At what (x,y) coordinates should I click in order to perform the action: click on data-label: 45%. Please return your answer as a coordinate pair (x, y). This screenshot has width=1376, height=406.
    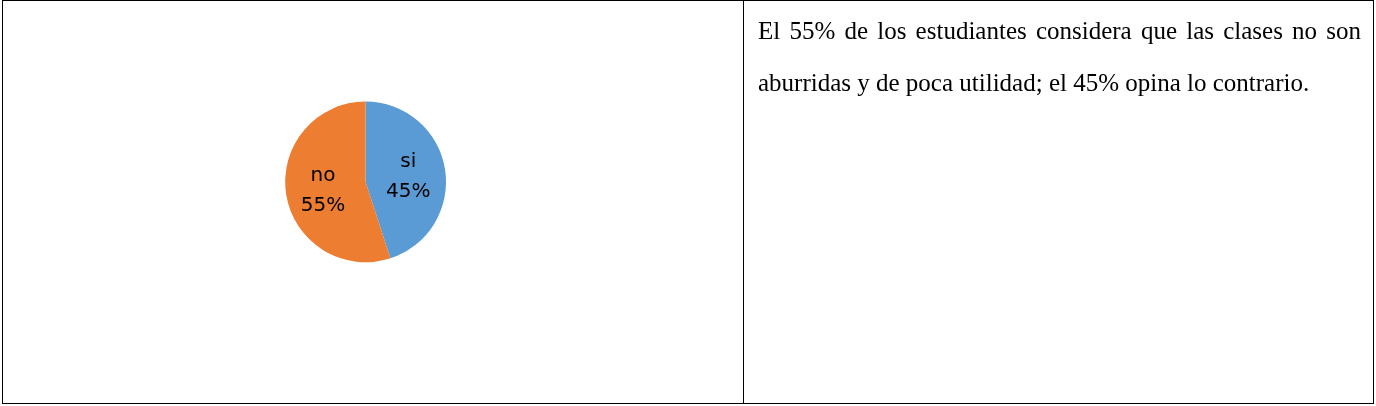
    Looking at the image, I should click on (408, 190).